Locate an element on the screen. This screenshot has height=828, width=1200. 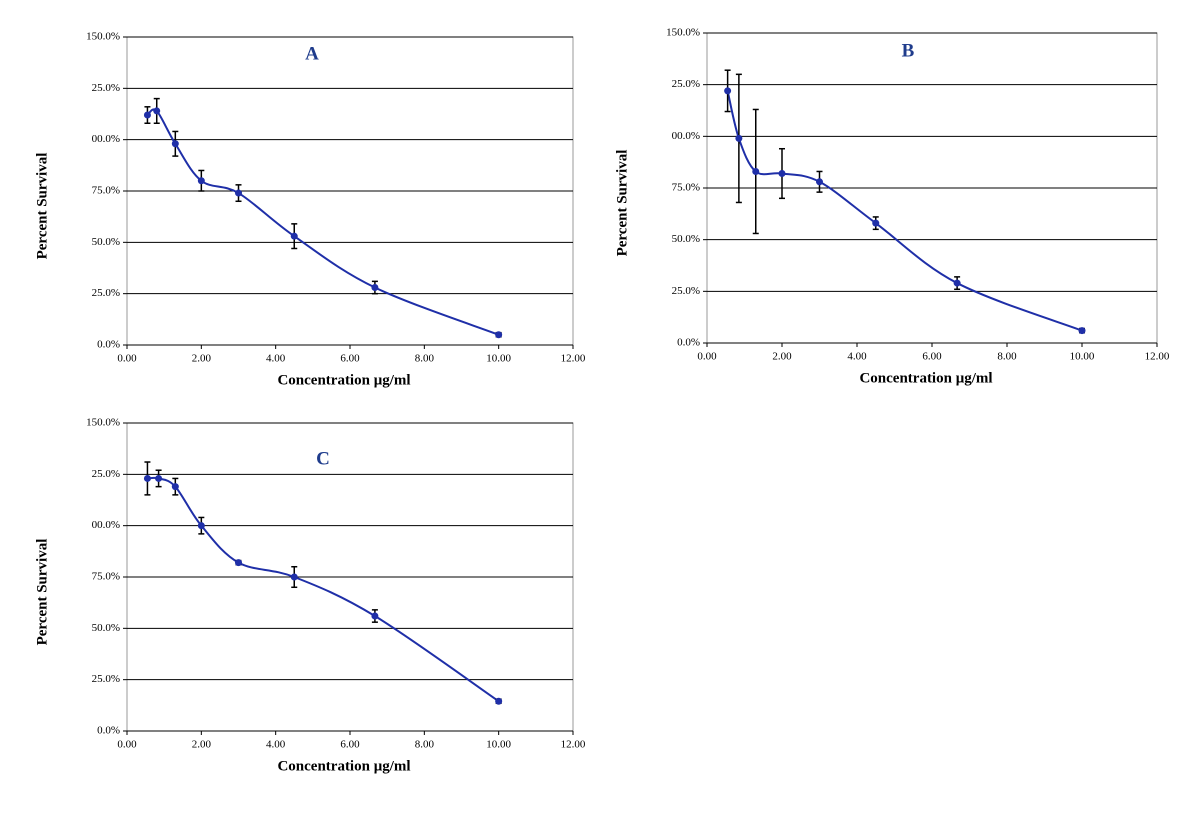
chart-title: A is located at coordinates (312, 53).